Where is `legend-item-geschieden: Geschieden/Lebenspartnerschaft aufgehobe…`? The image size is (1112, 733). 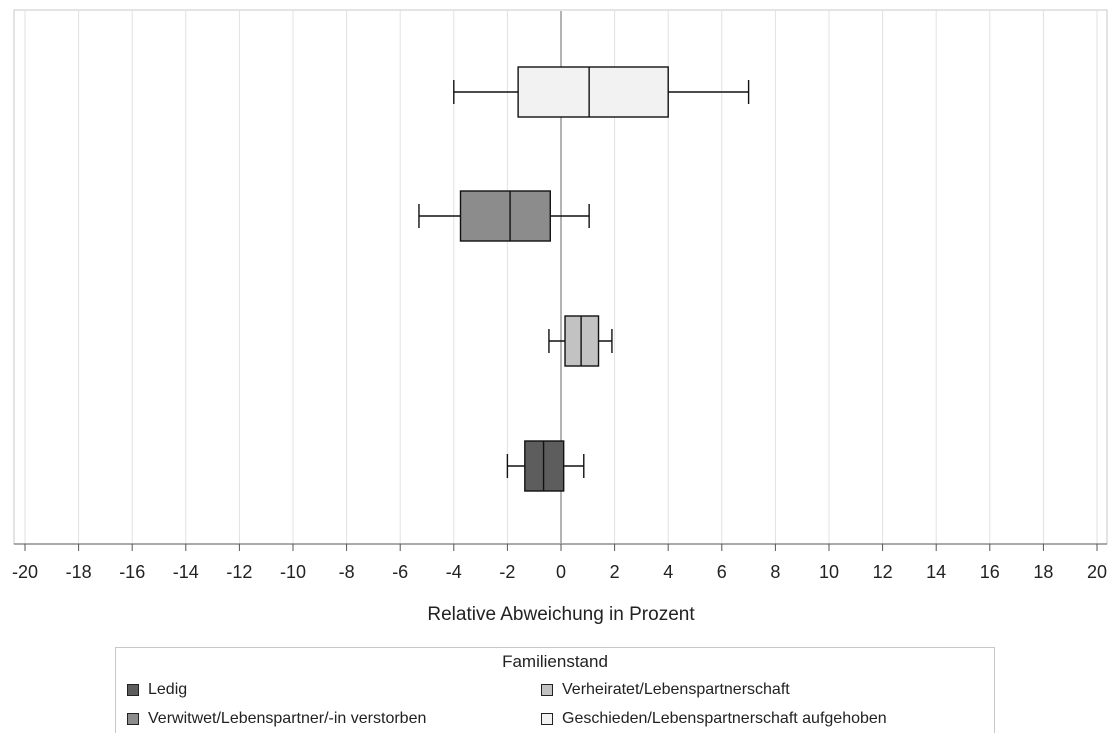
legend-item-geschieden: Geschieden/Lebenspartnerschaft aufgehobe… is located at coordinates (714, 719).